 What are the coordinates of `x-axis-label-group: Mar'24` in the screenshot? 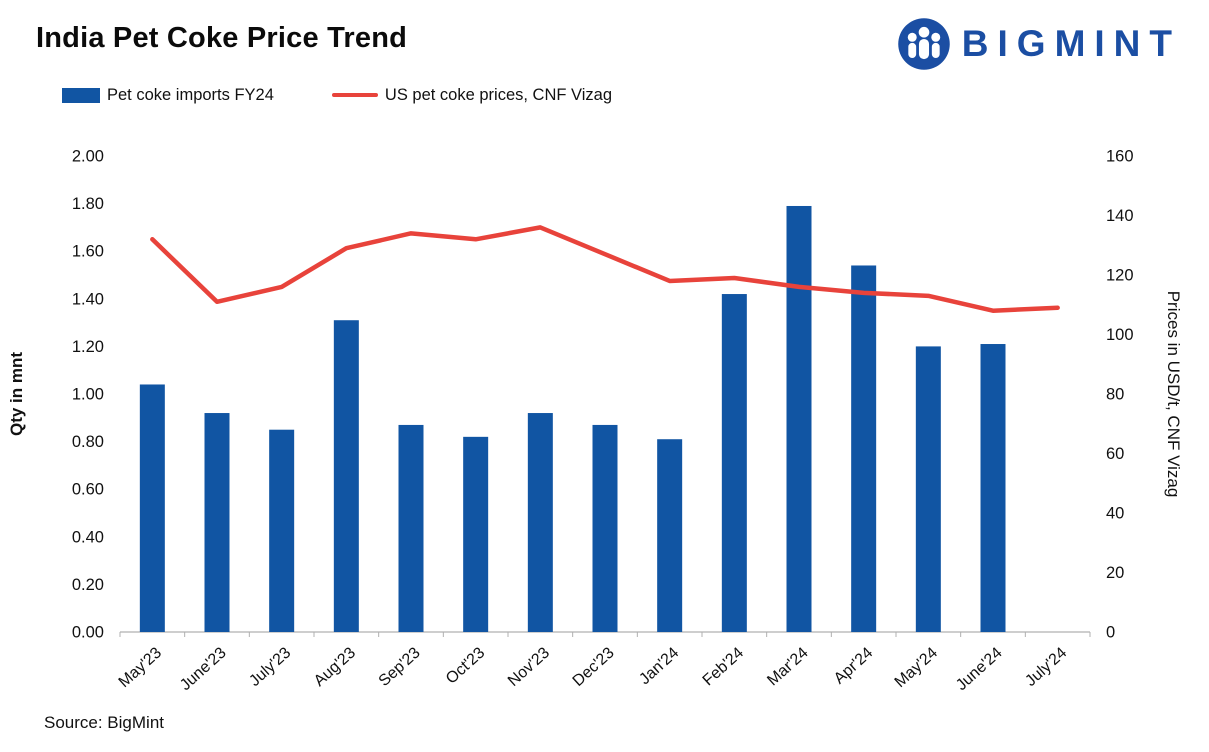 It's located at (787, 666).